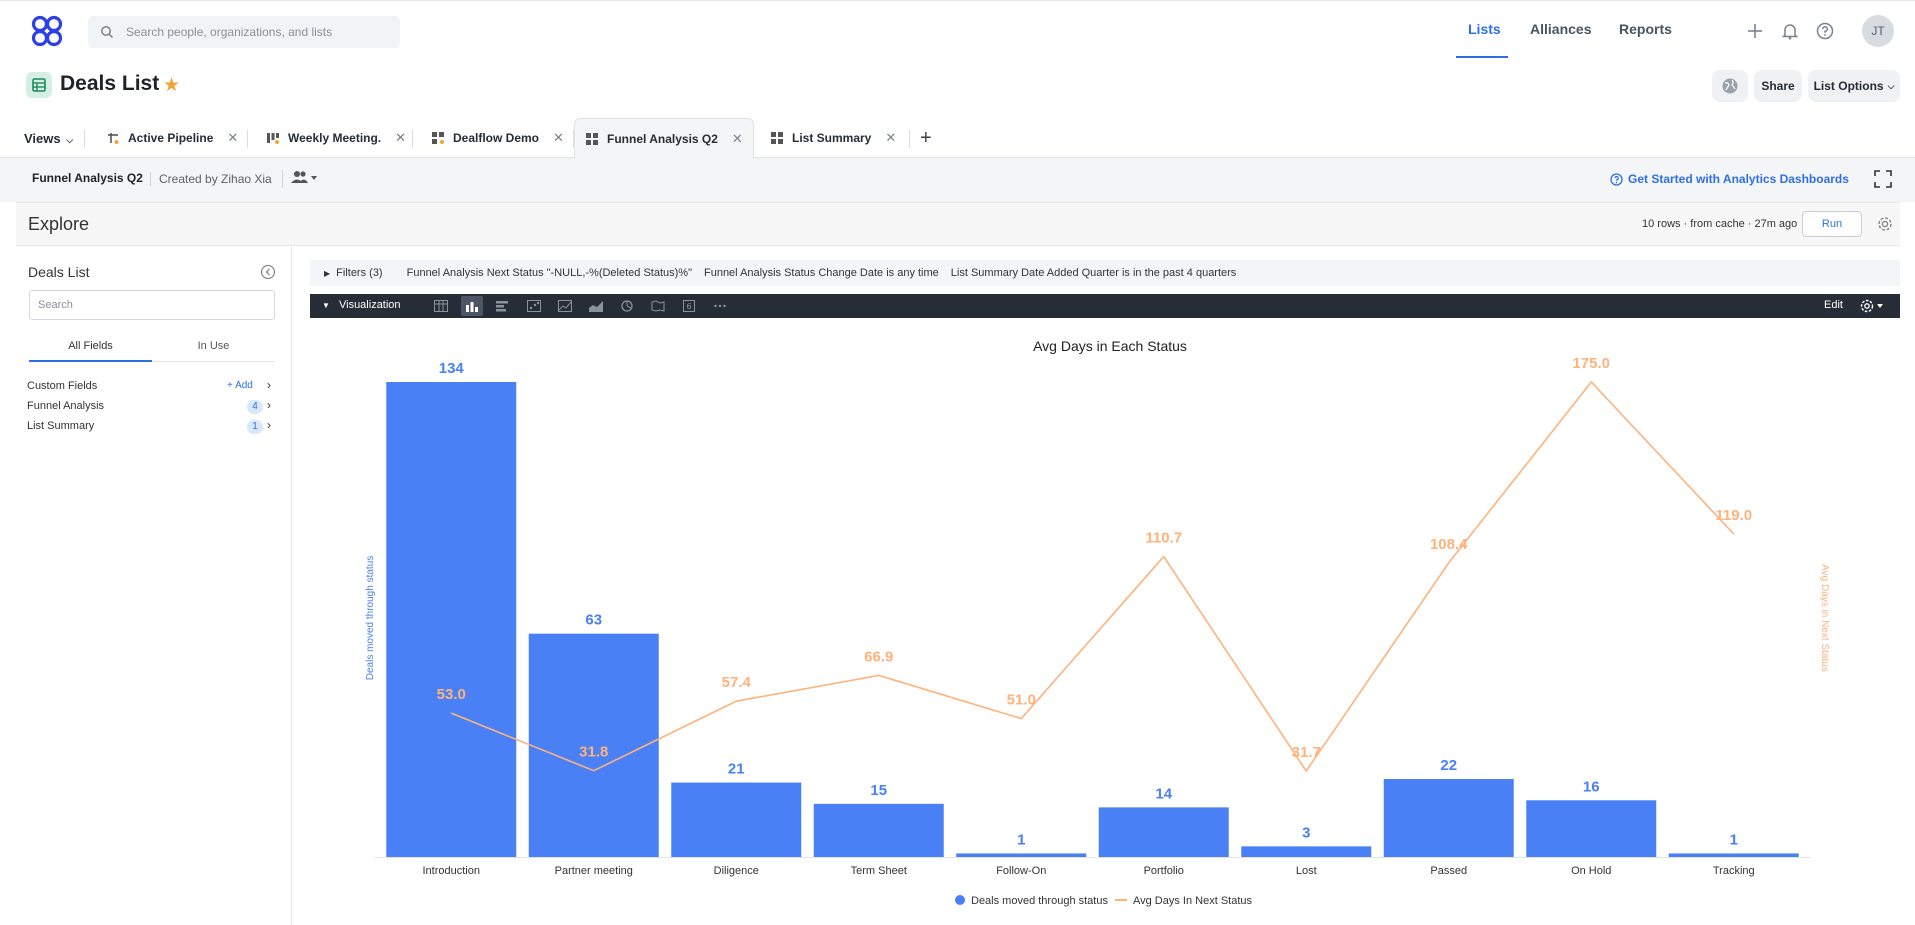 The image size is (1915, 925). What do you see at coordinates (269, 405) in the screenshot?
I see `chevron-right-icon: ›` at bounding box center [269, 405].